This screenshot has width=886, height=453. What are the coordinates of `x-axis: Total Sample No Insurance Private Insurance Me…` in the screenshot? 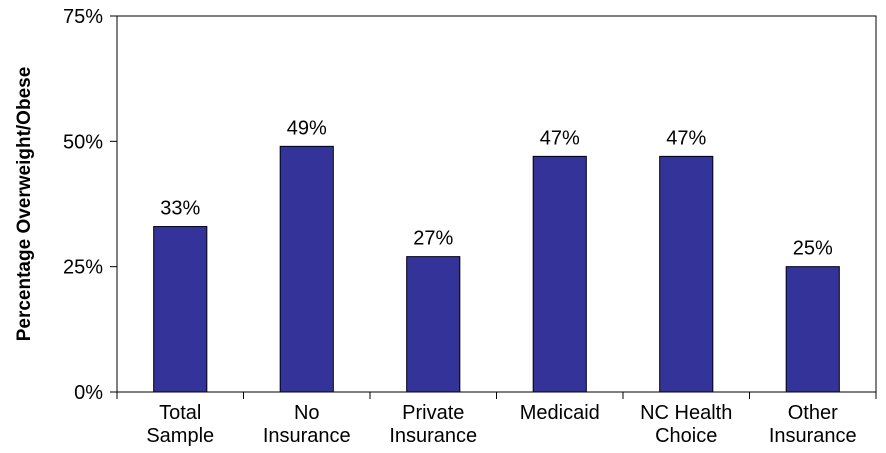 It's located at (496, 419).